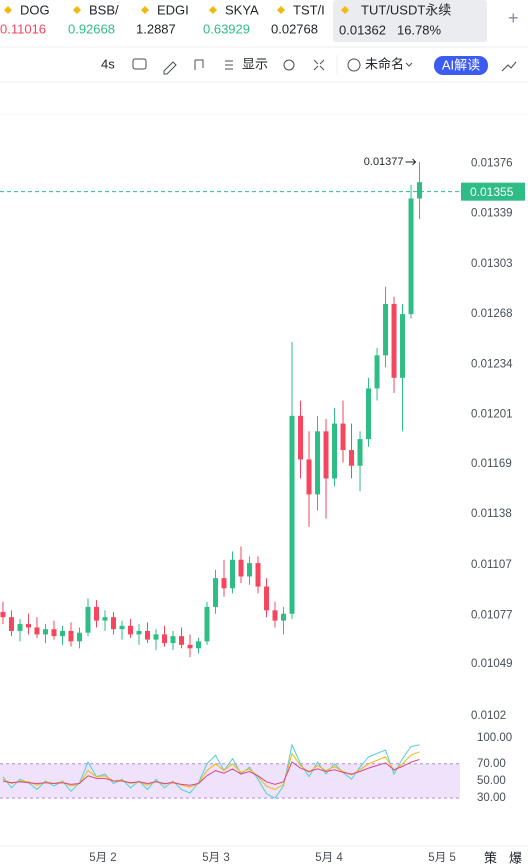 The width and height of the screenshot is (528, 864). What do you see at coordinates (242, 9) in the screenshot?
I see `tab-symbol: SKYA` at bounding box center [242, 9].